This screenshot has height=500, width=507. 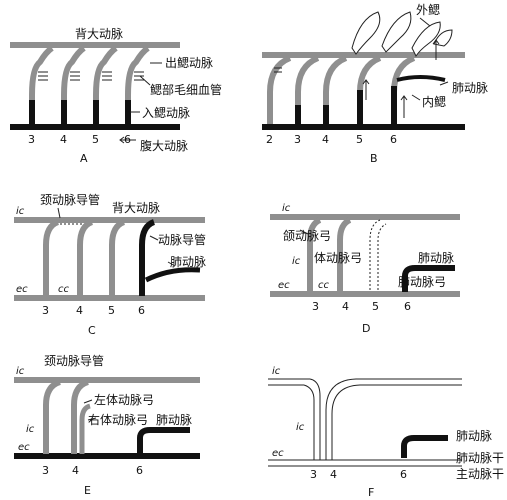 I want to click on panel-caption: F, so click(x=371, y=492).